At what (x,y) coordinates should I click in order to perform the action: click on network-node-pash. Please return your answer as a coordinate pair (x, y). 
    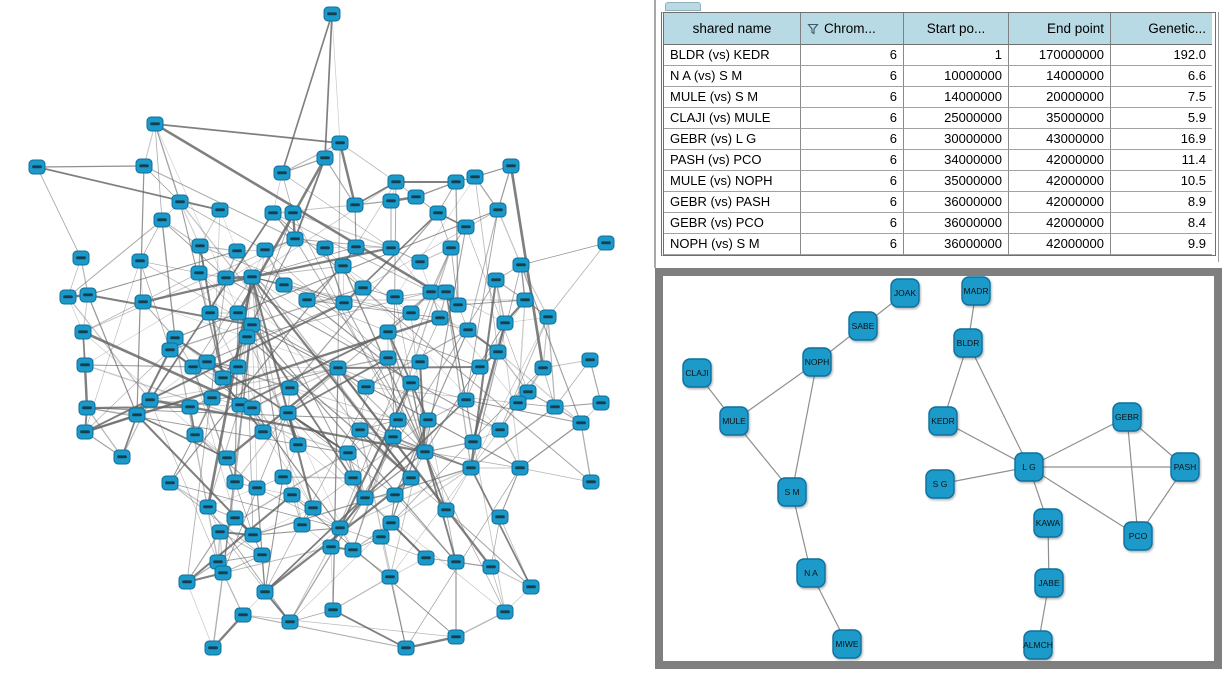
    Looking at the image, I should click on (1185, 467).